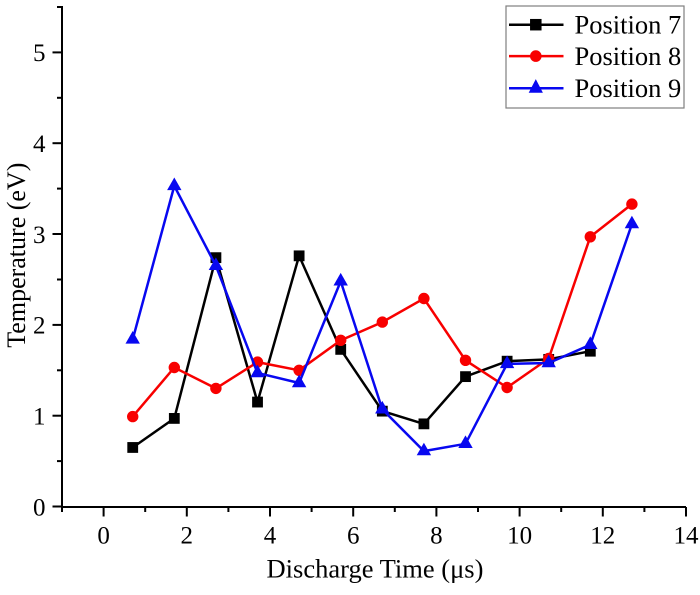 Image resolution: width=700 pixels, height=595 pixels. I want to click on svg-text: 10, so click(519, 536).